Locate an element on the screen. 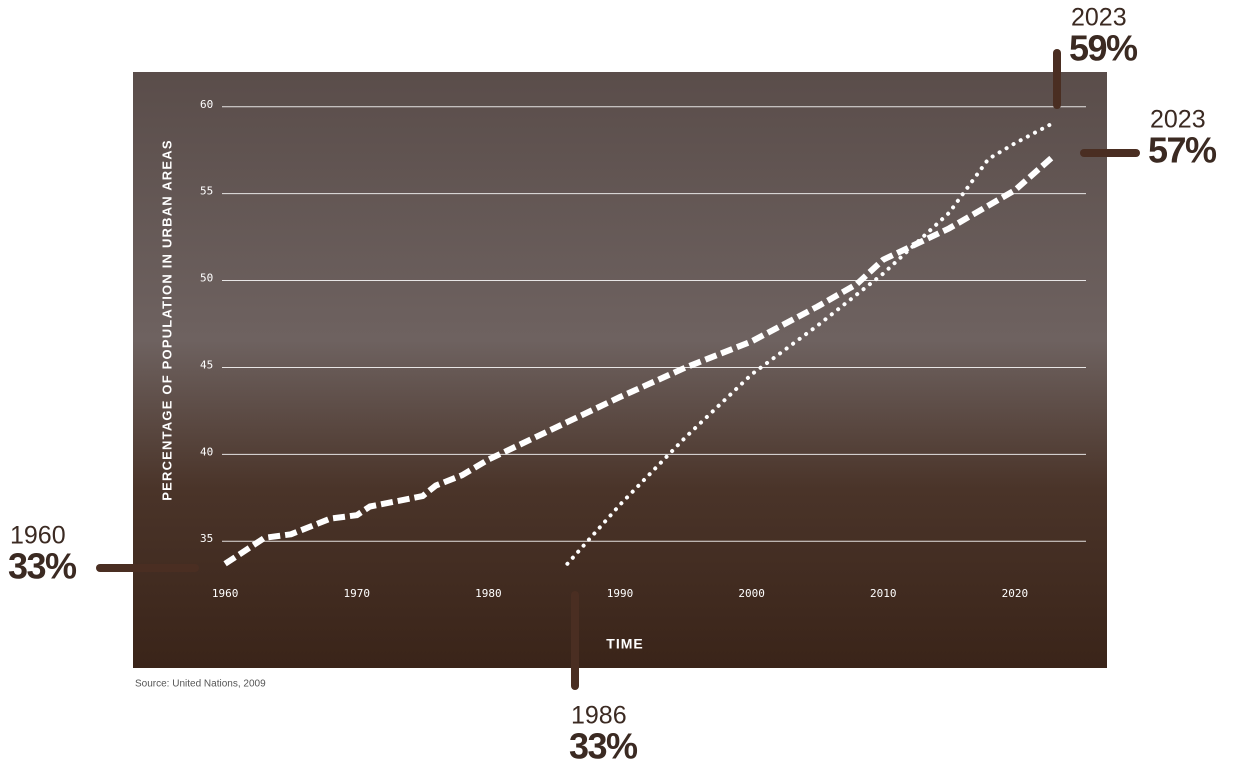 The image size is (1240, 766). y-tick-label: 55 is located at coordinates (206, 191).